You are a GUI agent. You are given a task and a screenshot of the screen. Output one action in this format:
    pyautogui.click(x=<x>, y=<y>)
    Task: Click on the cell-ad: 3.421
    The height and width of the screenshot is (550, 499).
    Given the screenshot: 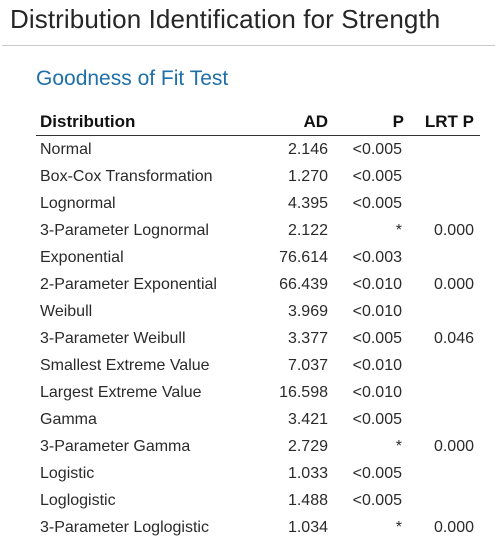 What is the action you would take?
    pyautogui.click(x=307, y=419)
    